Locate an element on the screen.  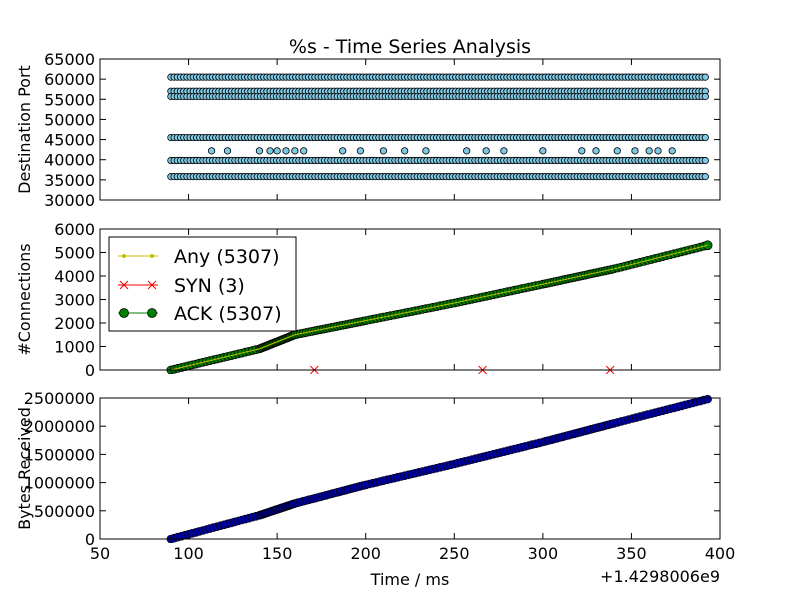
y-tick-label: 35000 is located at coordinates (69, 180).